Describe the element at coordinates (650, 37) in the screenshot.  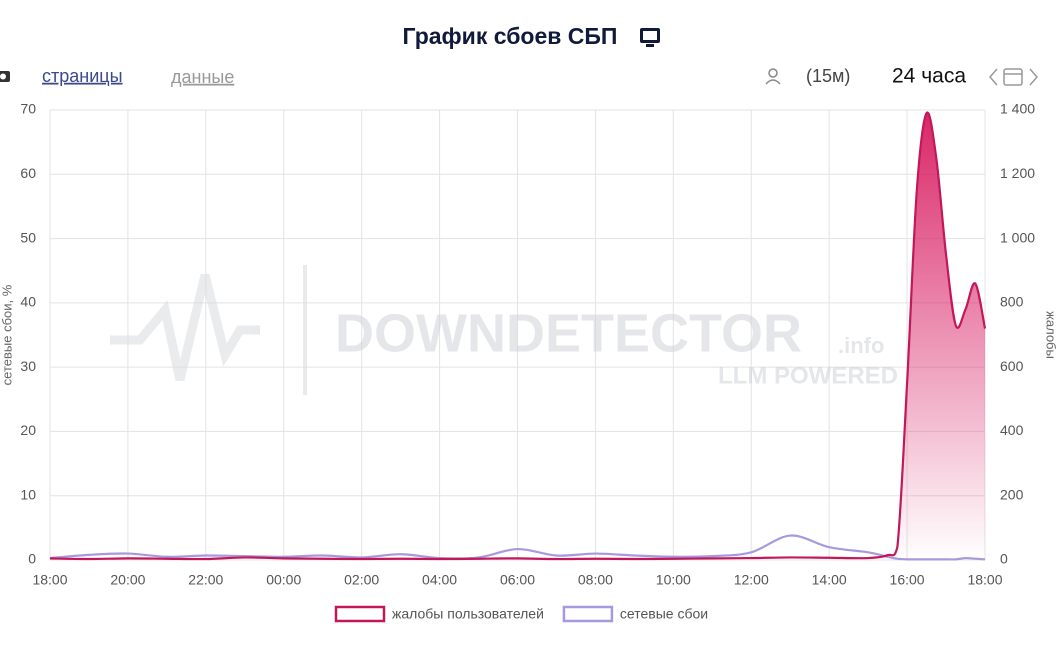
I see `monitor-icon` at that location.